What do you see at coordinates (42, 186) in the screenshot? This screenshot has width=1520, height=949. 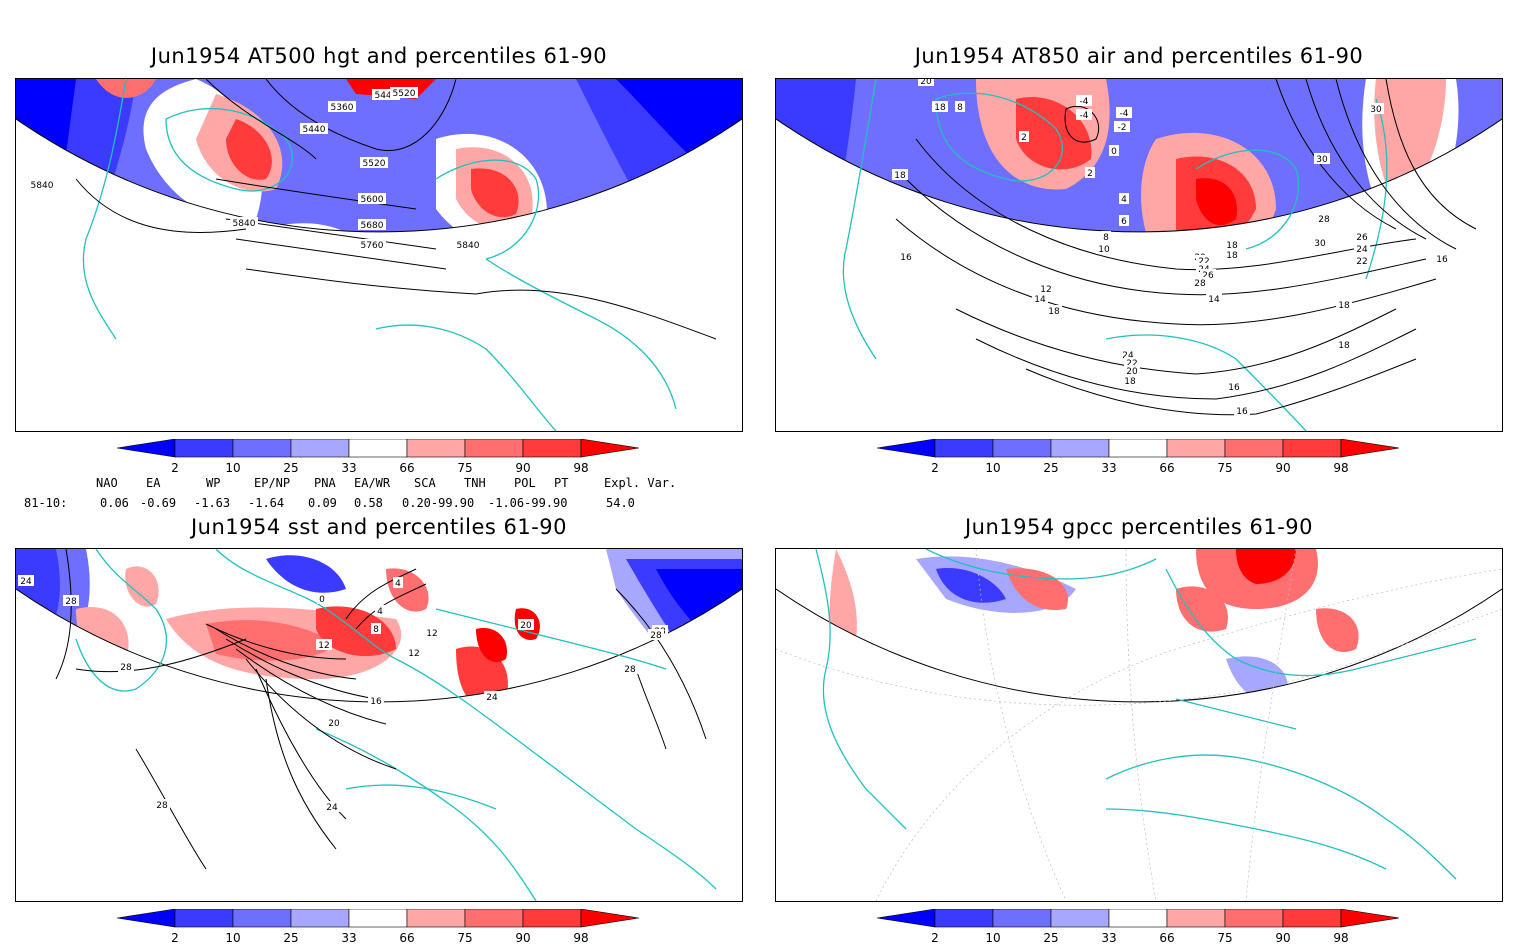 I see `contour-label: 5840` at bounding box center [42, 186].